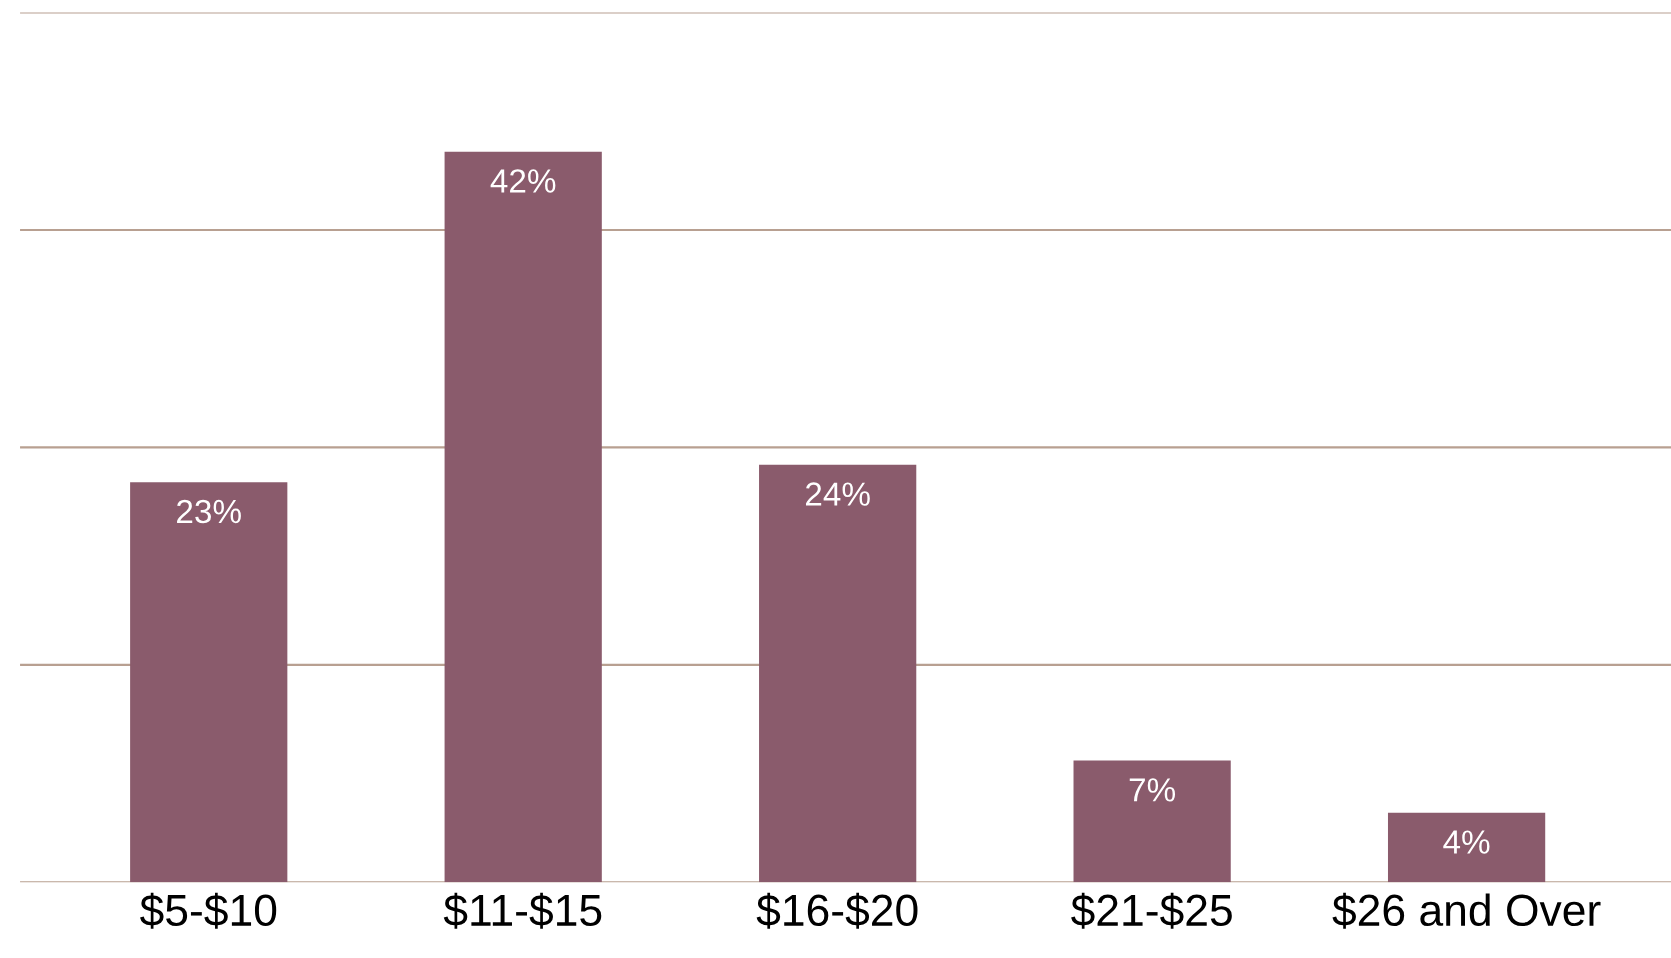 This screenshot has width=1671, height=958. I want to click on x-tick-label: $16-$20, so click(837, 910).